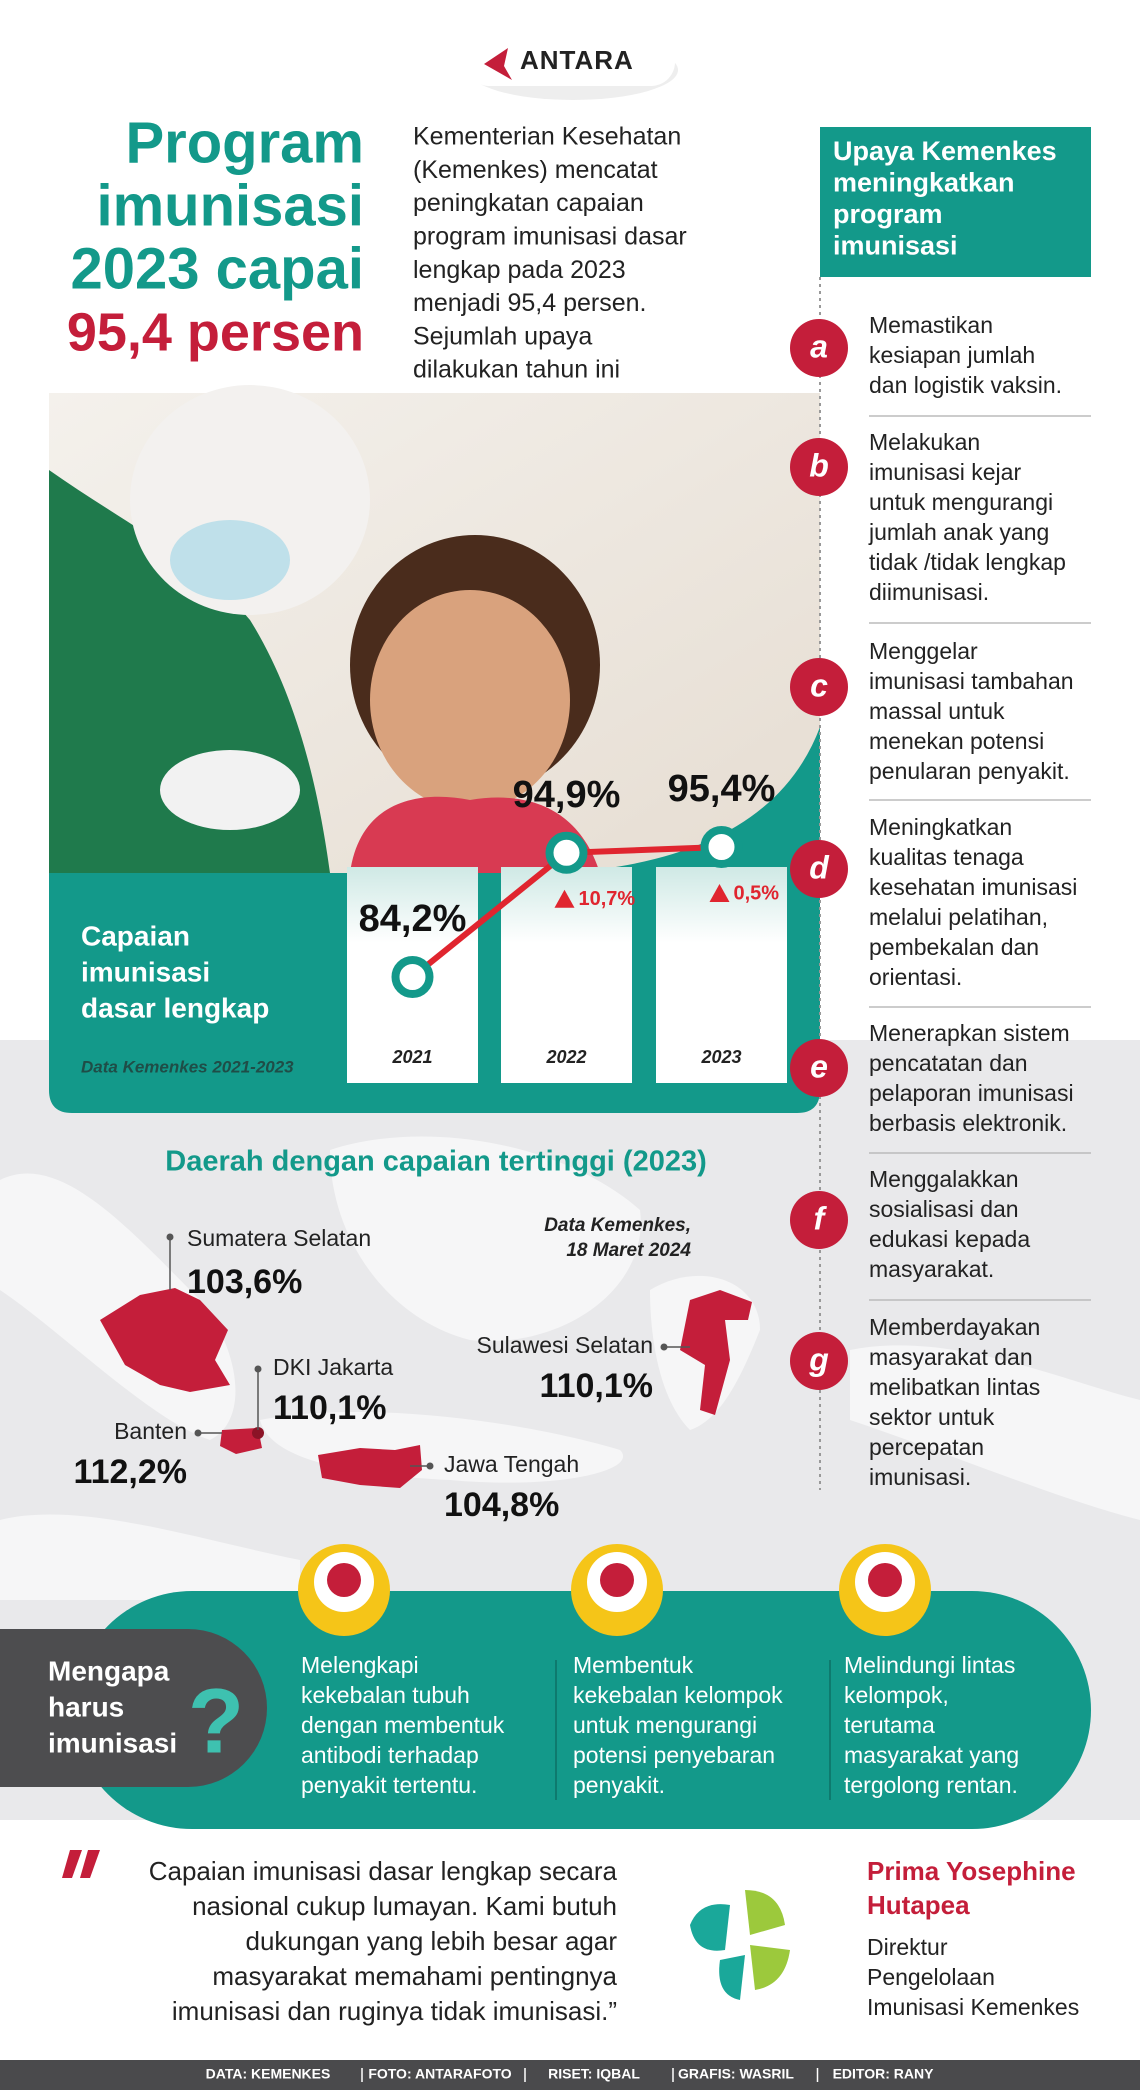  What do you see at coordinates (965, 385) in the screenshot?
I see `effort-text: dan logistik vaksin.` at bounding box center [965, 385].